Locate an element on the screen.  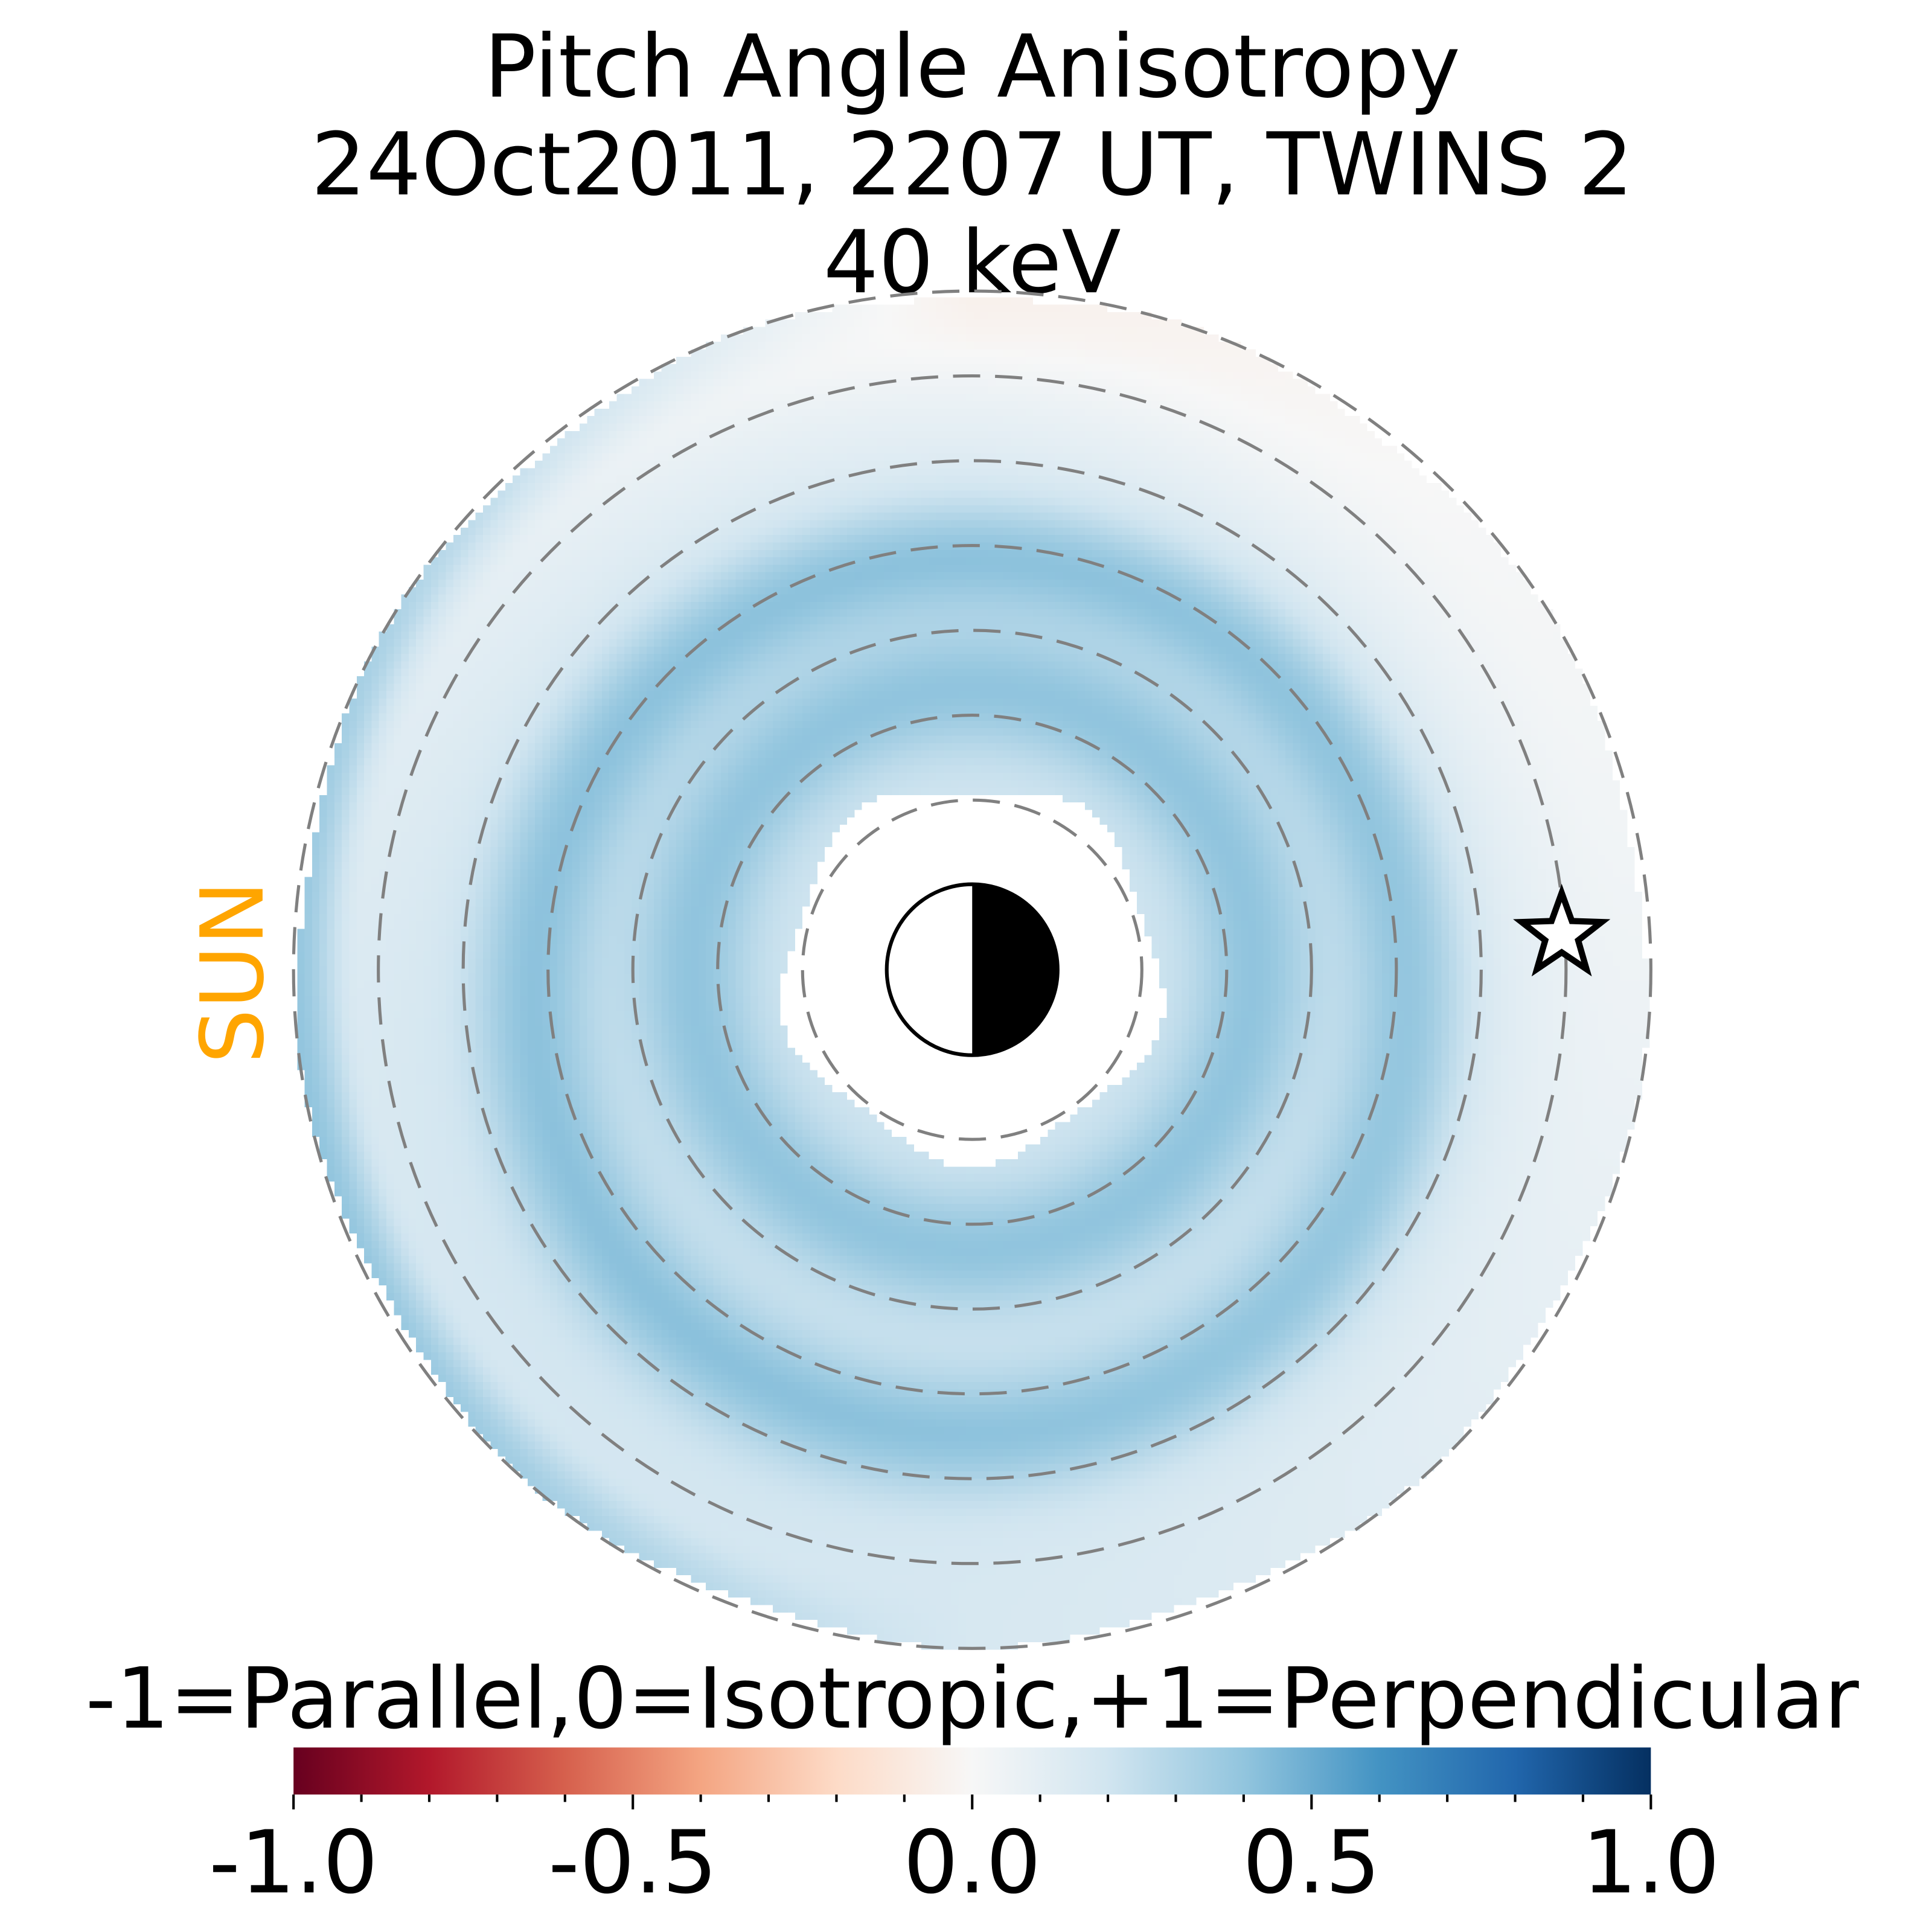
sun-label: SUN is located at coordinates (232, 972).